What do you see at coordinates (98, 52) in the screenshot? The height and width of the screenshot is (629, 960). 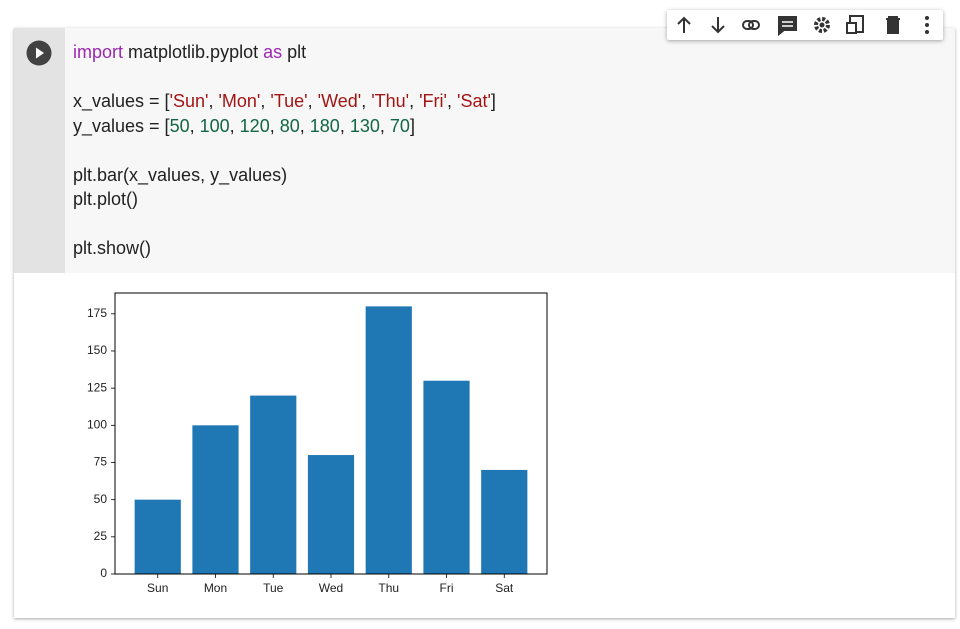 I see `code-token: import` at bounding box center [98, 52].